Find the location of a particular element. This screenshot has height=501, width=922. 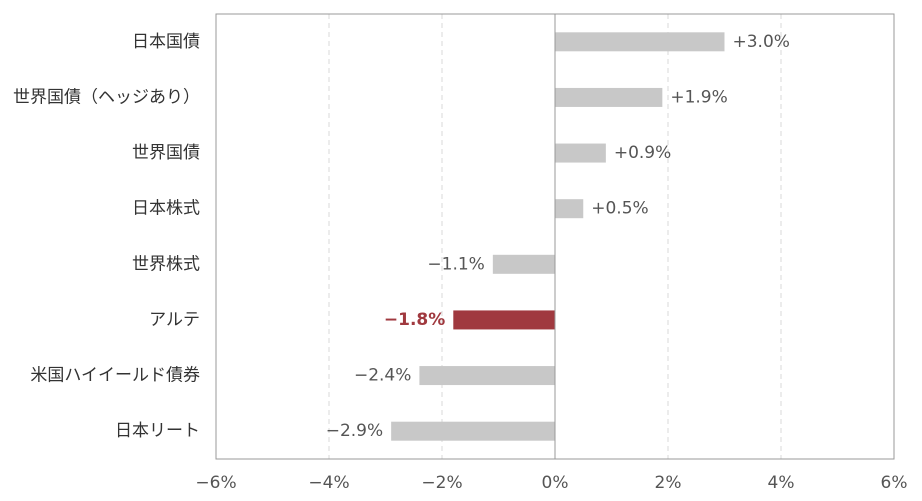

x-tick-label: −4% is located at coordinates (328, 483).